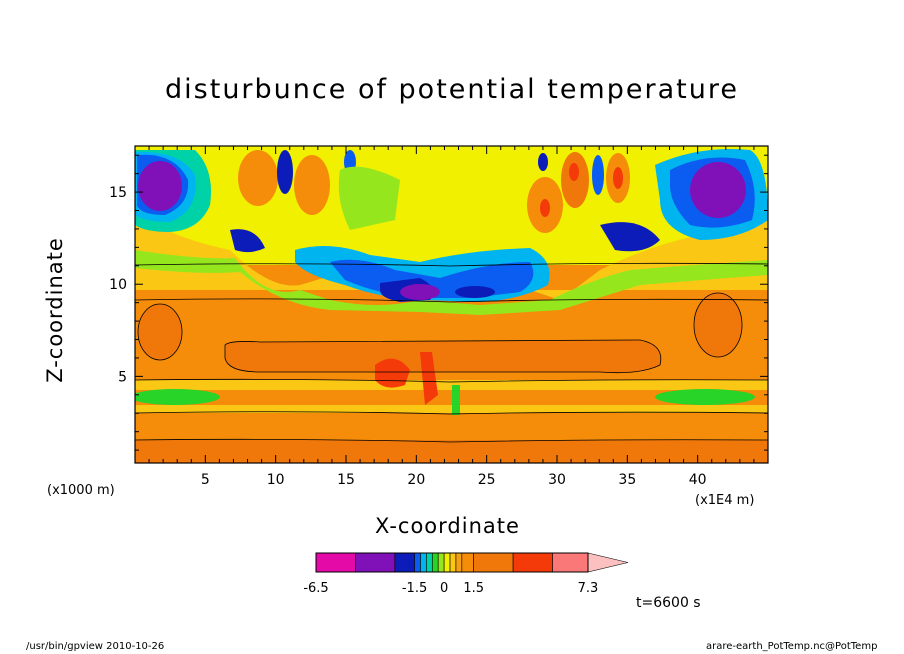 This screenshot has width=904, height=654. Describe the element at coordinates (705, 397) in the screenshot. I see `green-pocket-right` at that location.